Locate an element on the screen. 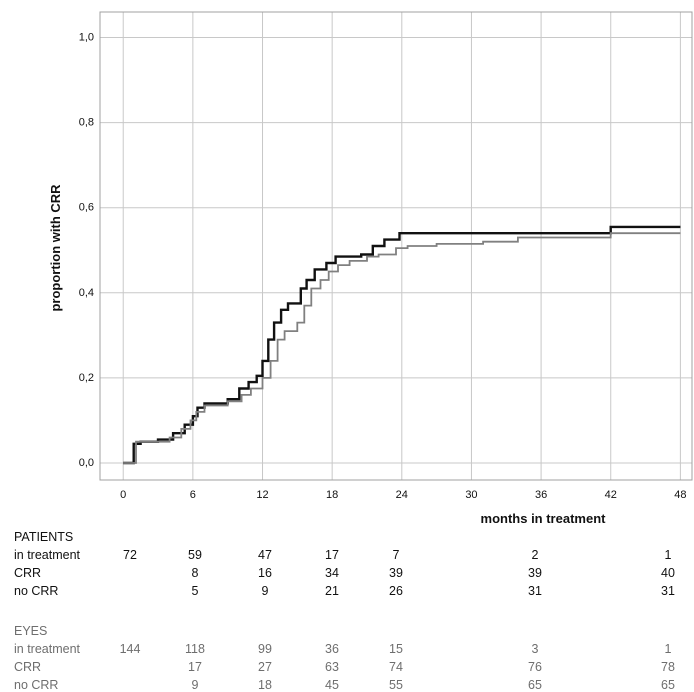 The image size is (694, 692). patients-row-label: no CRR is located at coordinates (36, 591).